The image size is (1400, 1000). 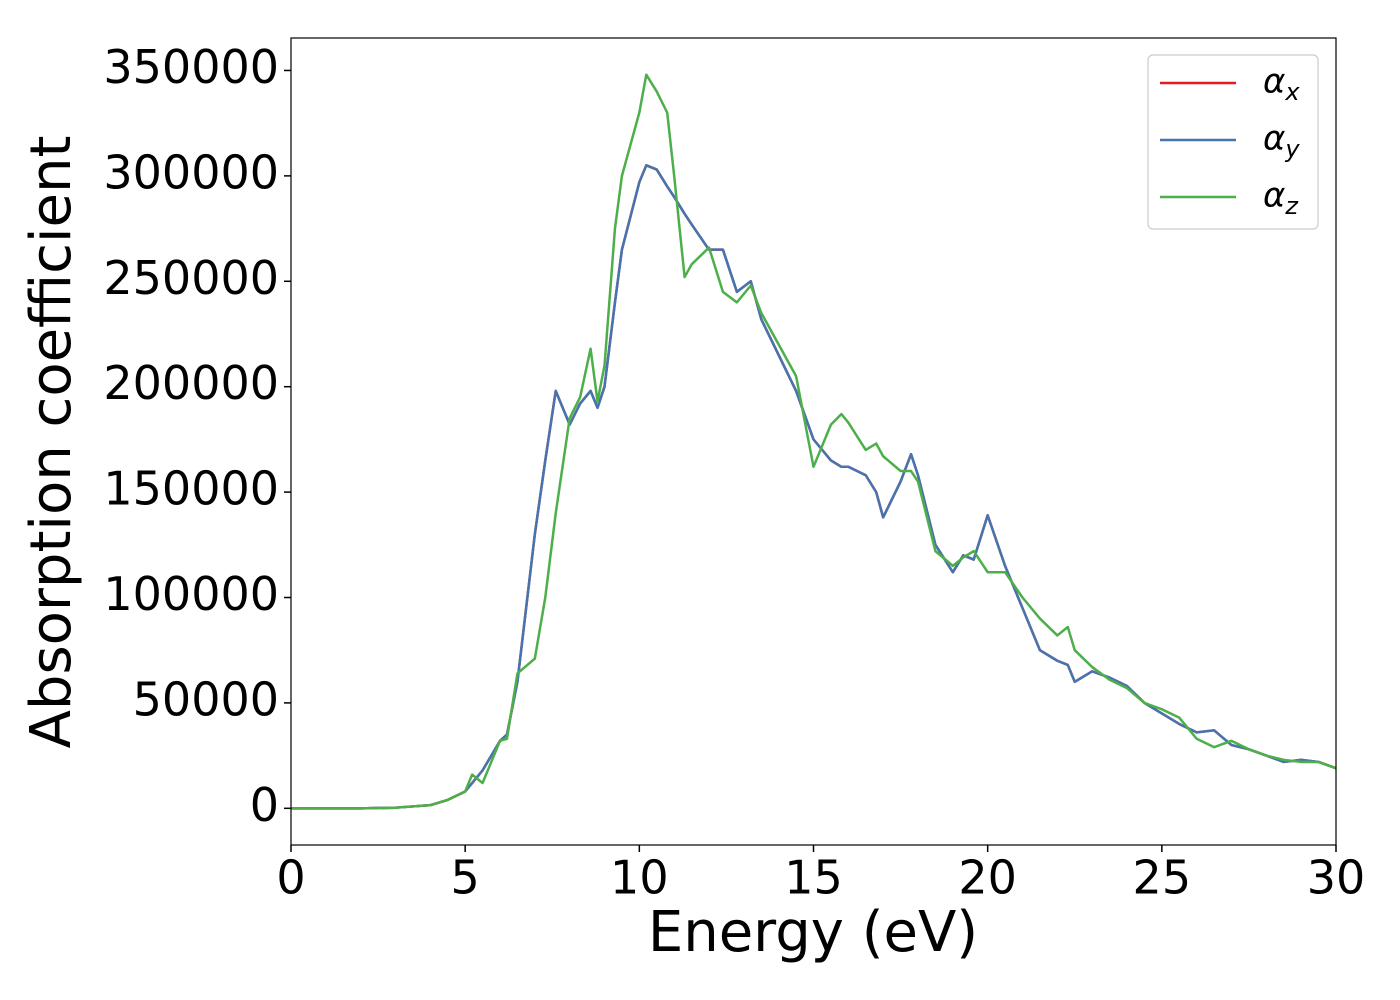 What do you see at coordinates (1292, 149) in the screenshot?
I see `legend-subscript: y` at bounding box center [1292, 149].